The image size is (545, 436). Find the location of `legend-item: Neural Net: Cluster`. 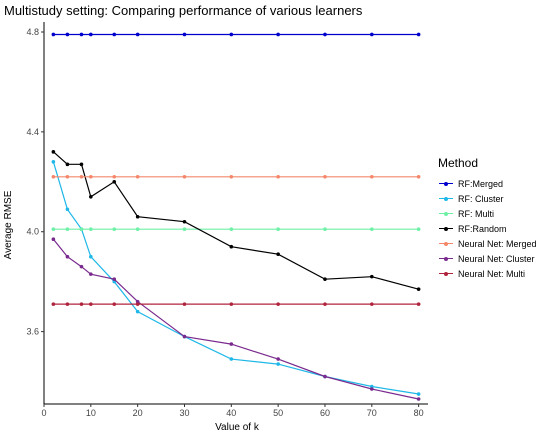

legend-item: Neural Net: Cluster is located at coordinates (487, 258).